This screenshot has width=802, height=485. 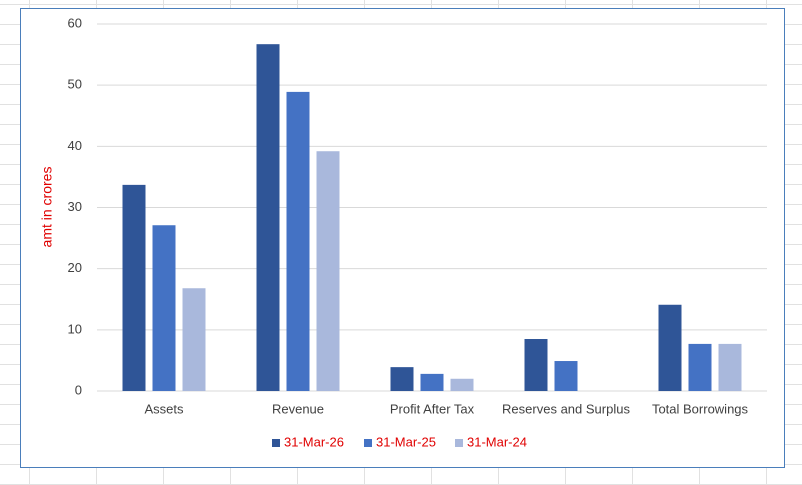 What do you see at coordinates (75, 267) in the screenshot?
I see `y-tick-label: 20` at bounding box center [75, 267].